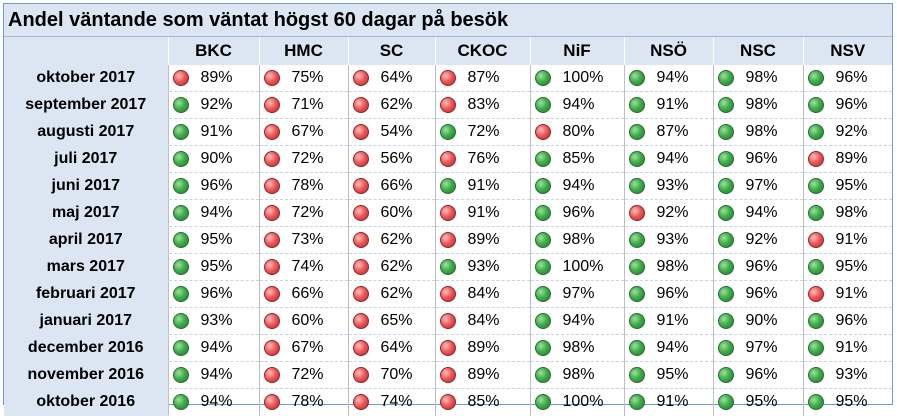 The image size is (897, 416). I want to click on data-cell: 87%, so click(482, 78).